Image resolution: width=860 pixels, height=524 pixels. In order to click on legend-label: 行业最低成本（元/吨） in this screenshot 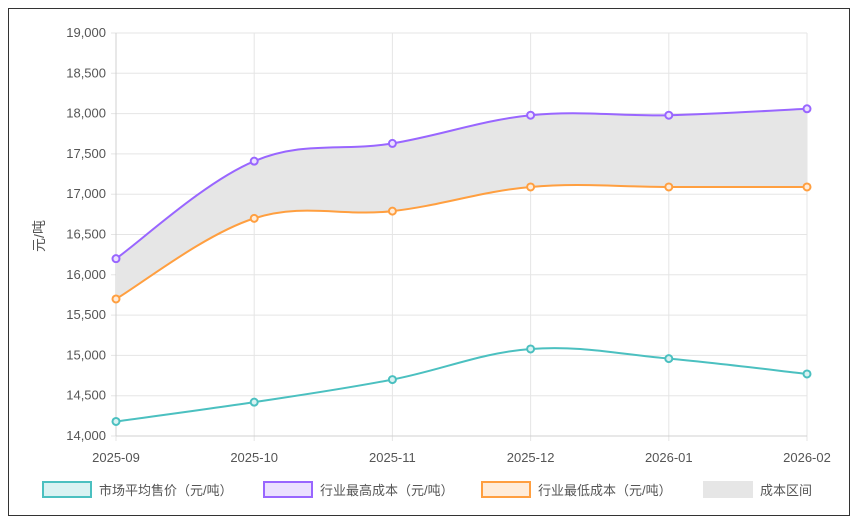, I will do `click(605, 490)`.